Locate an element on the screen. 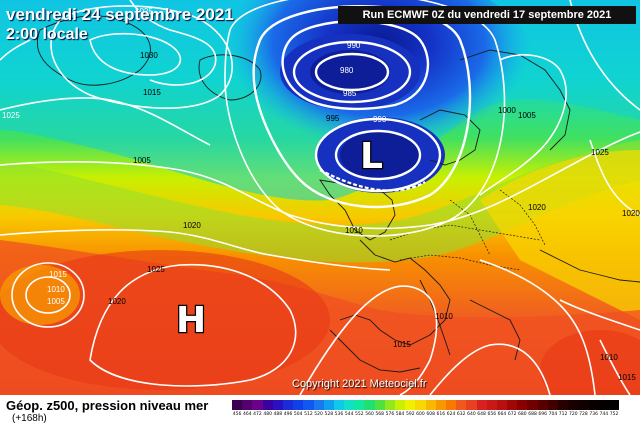  low-pressure-marker: L is located at coordinates (371, 156).